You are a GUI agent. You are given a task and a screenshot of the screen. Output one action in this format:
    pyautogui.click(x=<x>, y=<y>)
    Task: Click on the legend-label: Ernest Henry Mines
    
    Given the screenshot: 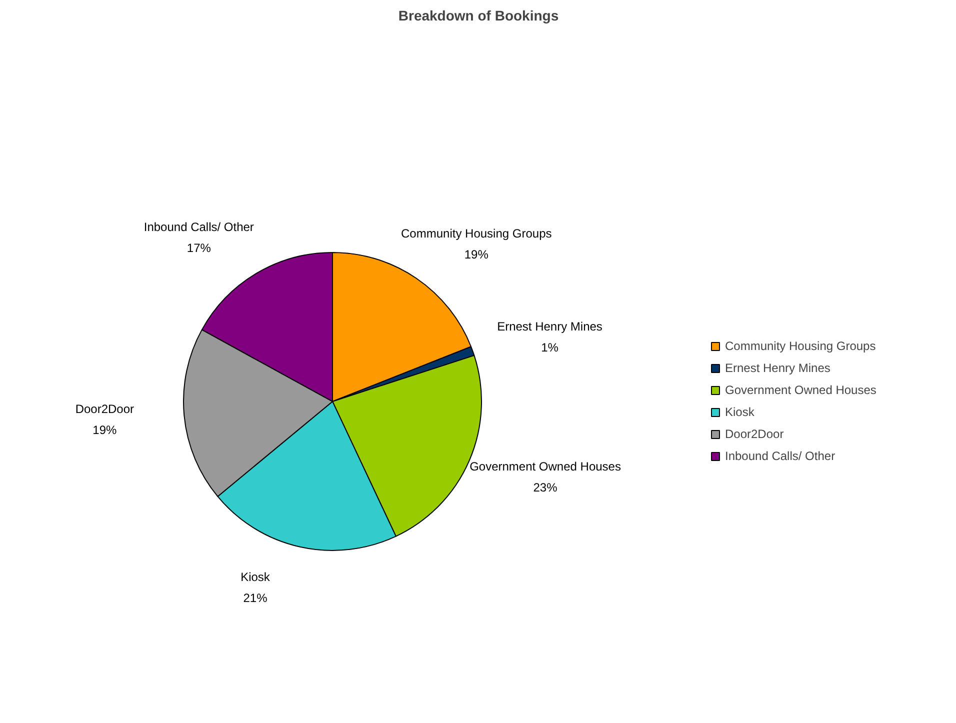 What is the action you would take?
    pyautogui.click(x=777, y=368)
    